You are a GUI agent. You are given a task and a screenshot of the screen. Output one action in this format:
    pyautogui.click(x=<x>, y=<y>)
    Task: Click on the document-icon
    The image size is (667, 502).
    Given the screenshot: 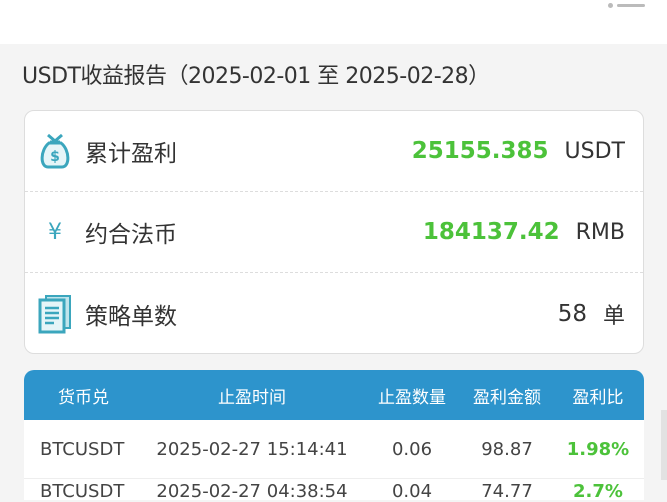 What is the action you would take?
    pyautogui.click(x=55, y=314)
    